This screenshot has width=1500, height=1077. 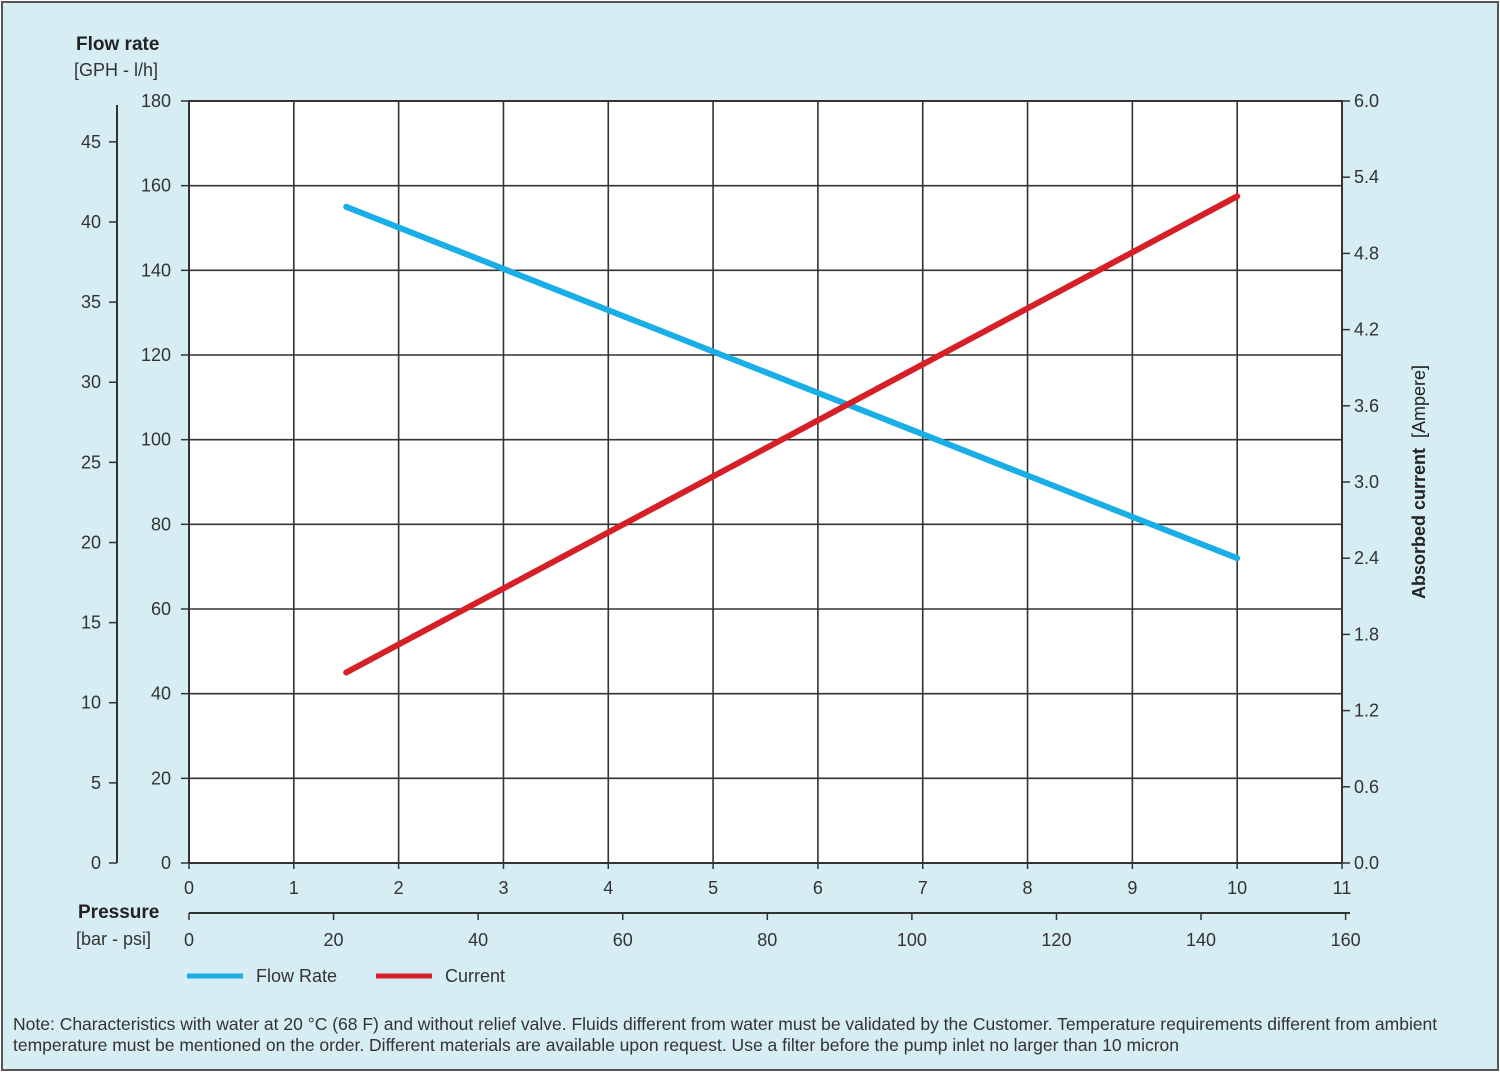 What do you see at coordinates (91, 142) in the screenshot?
I see `gph-tick-label: 45` at bounding box center [91, 142].